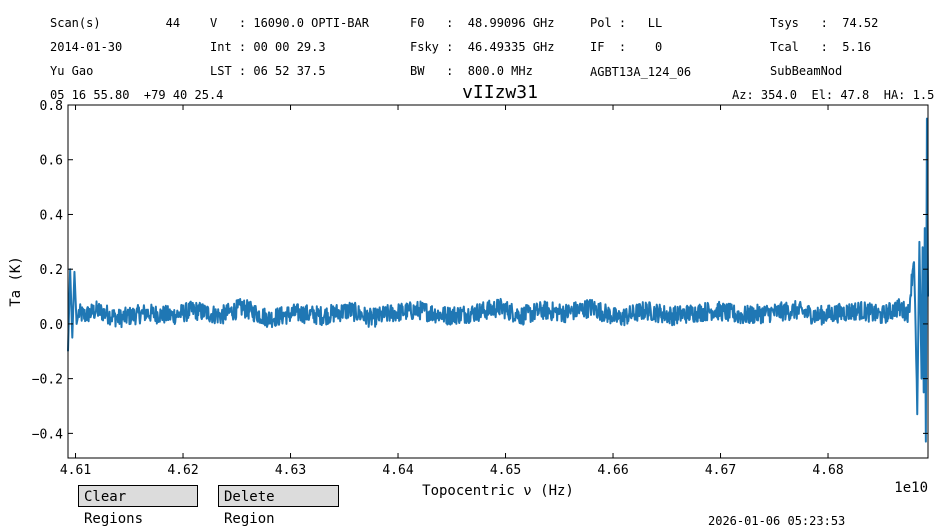 The height and width of the screenshot is (531, 937). Describe the element at coordinates (500, 92) in the screenshot. I see `chart-title: vIIzw31` at that location.